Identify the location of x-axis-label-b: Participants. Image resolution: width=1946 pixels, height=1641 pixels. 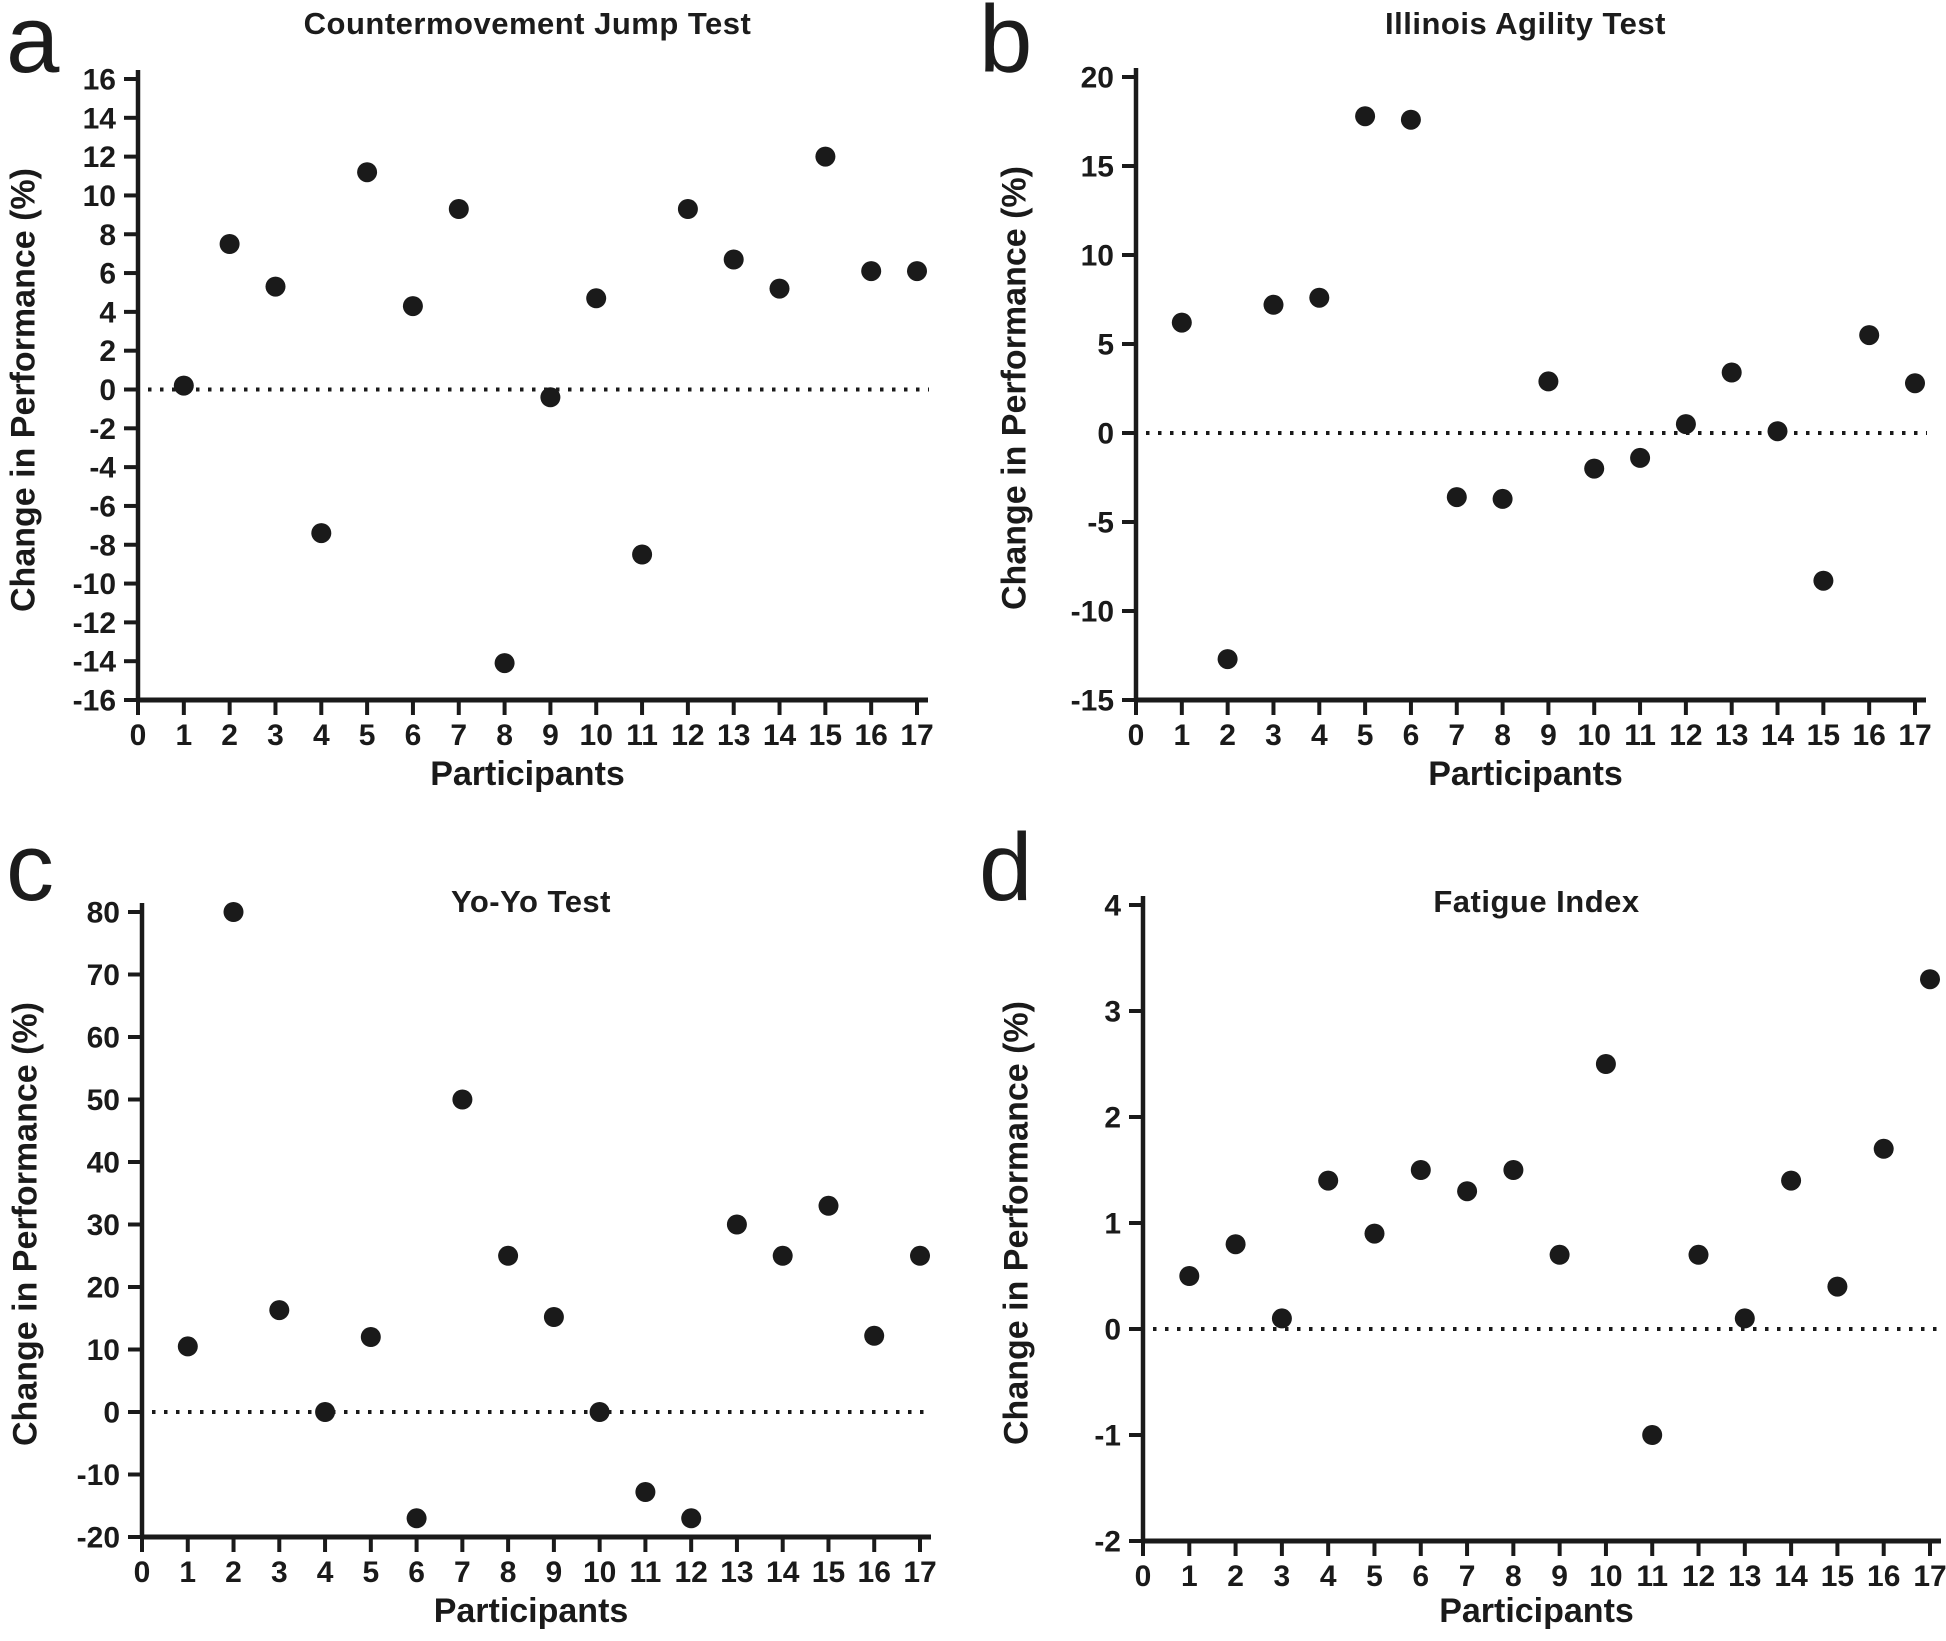
(1525, 774).